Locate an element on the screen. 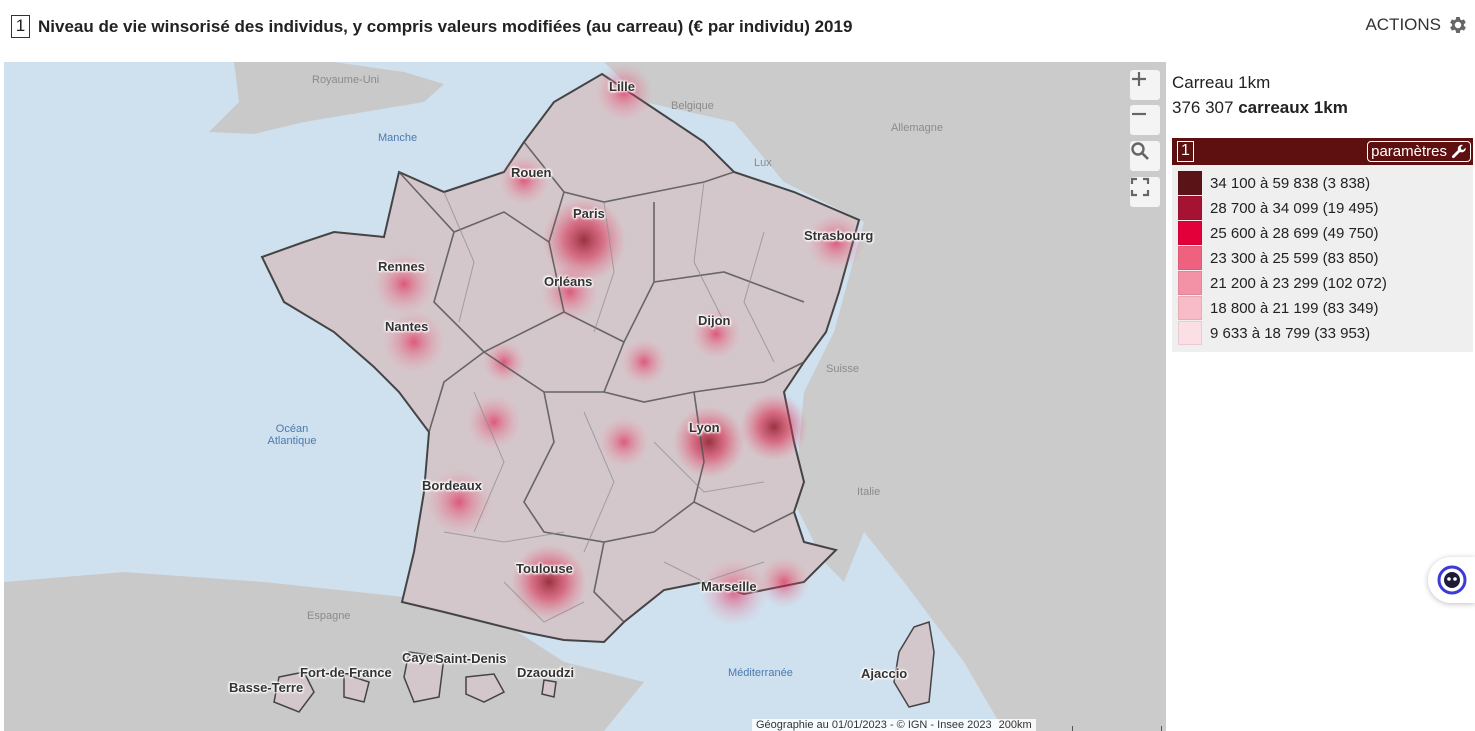 The height and width of the screenshot is (731, 1475). legend-class-row: 34 100 à 59 838 (3 838) is located at coordinates (1274, 183).